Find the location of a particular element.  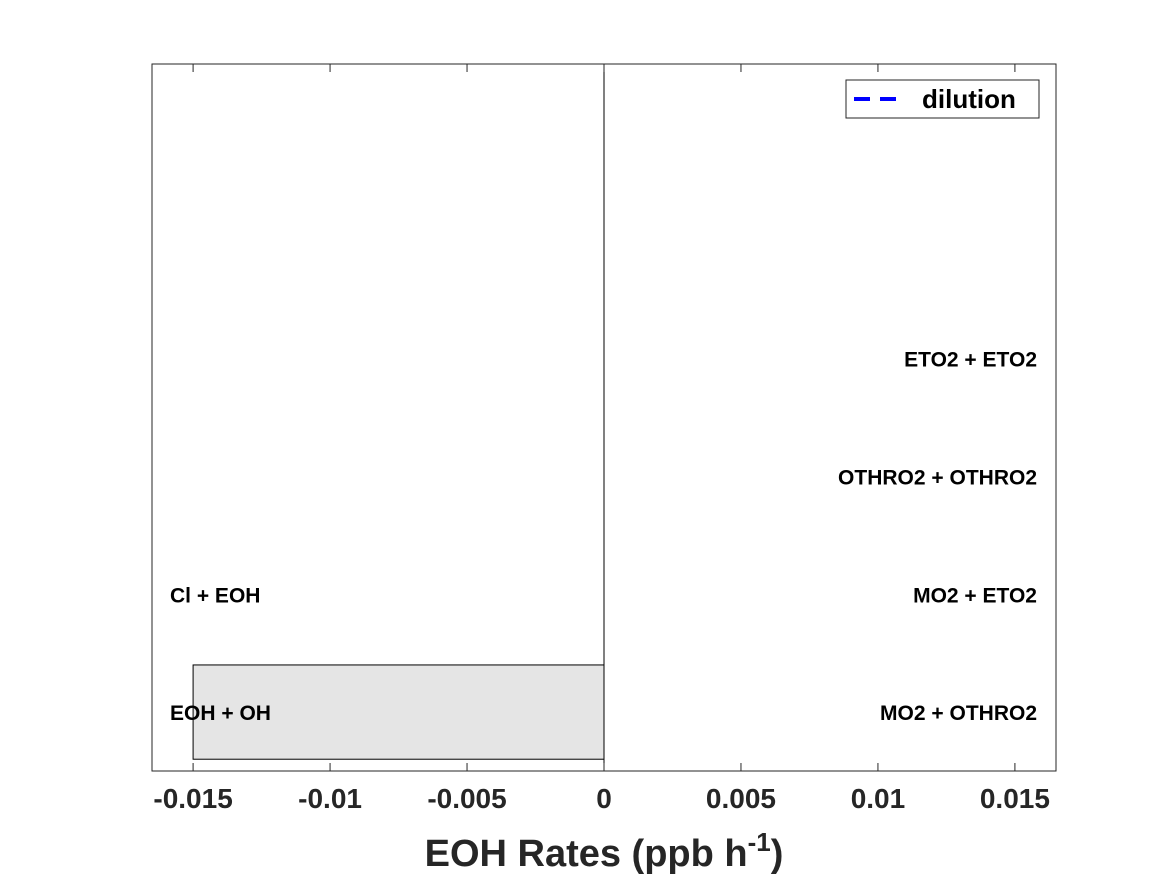

x-axis-title: EOH Rates (ppb h-1) is located at coordinates (604, 851).